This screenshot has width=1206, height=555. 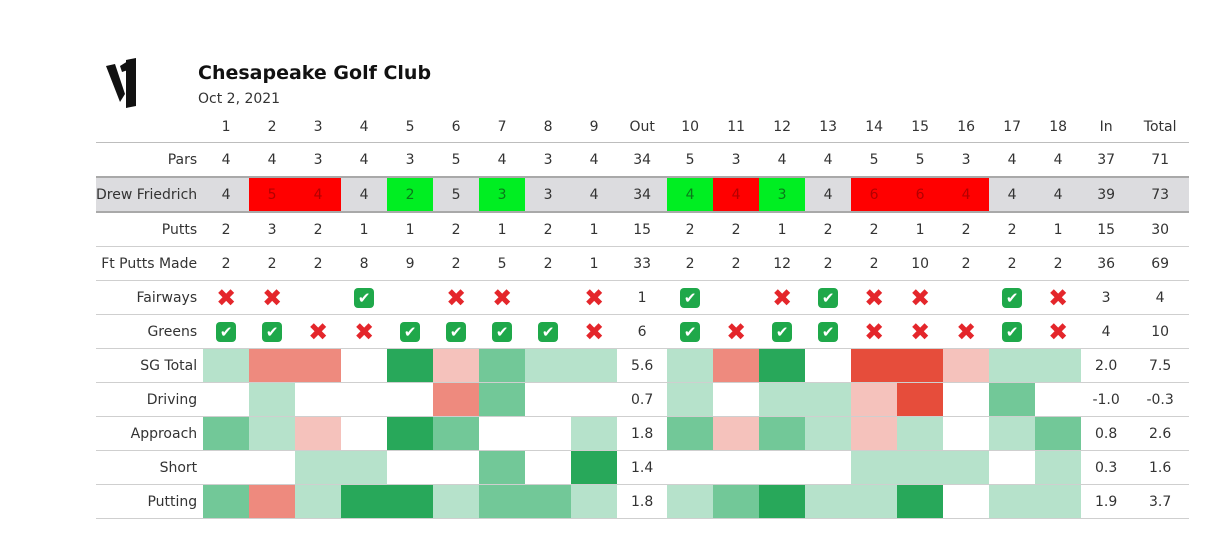 I want to click on column-header: 11, so click(x=736, y=127).